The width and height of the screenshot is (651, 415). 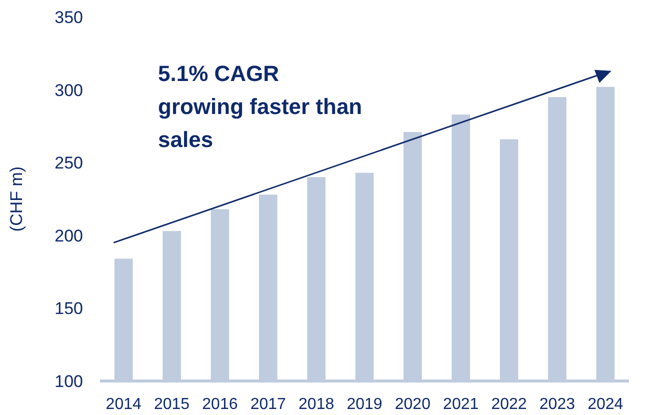 What do you see at coordinates (509, 404) in the screenshot?
I see `x-tick-label: 2022` at bounding box center [509, 404].